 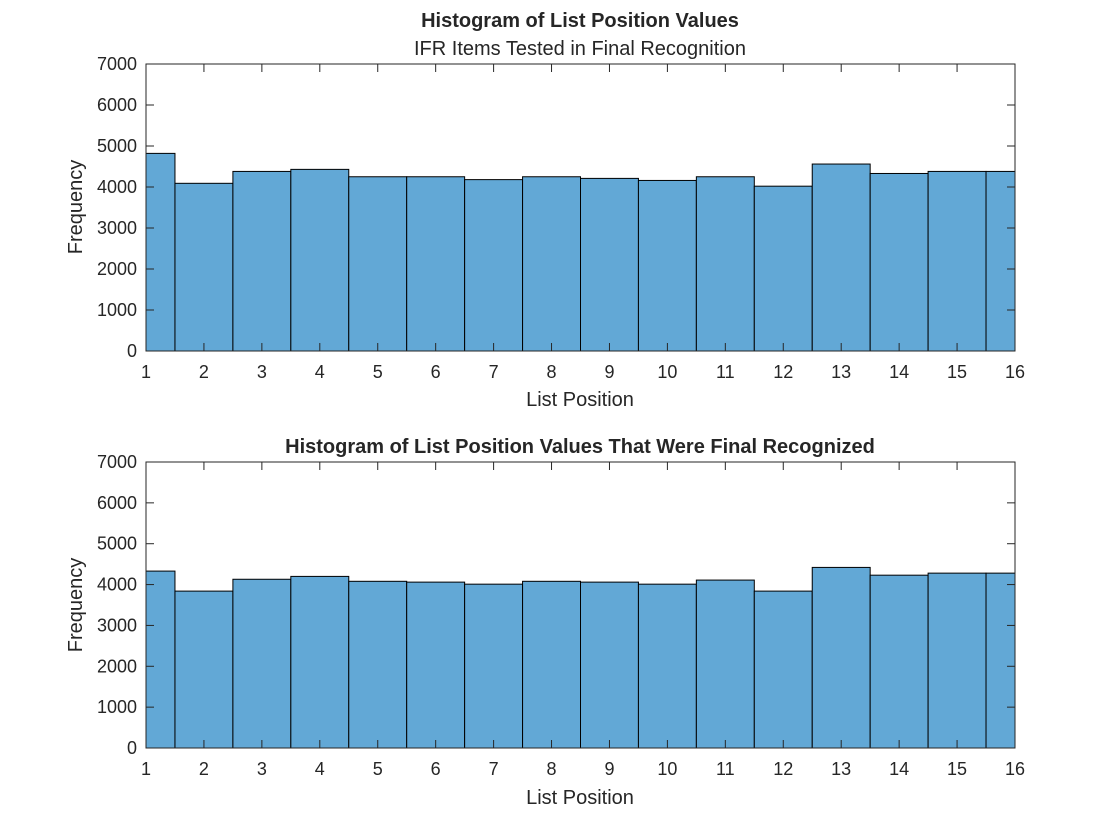 I want to click on top-y-tick-label: 3000, so click(x=117, y=228).